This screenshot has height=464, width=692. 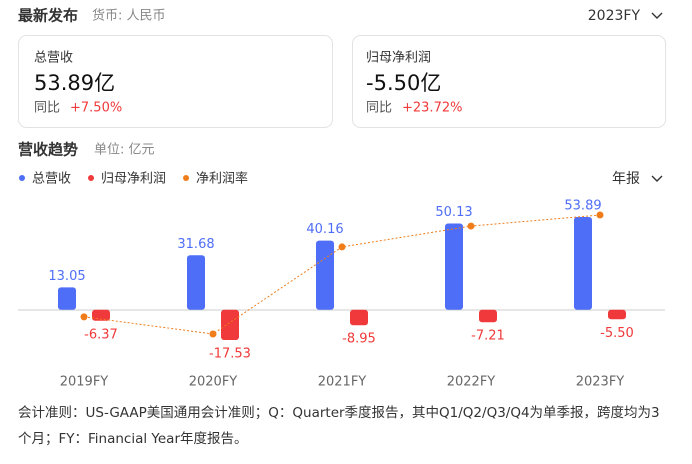 What do you see at coordinates (133, 179) in the screenshot?
I see `legend-label: 归母净利润` at bounding box center [133, 179].